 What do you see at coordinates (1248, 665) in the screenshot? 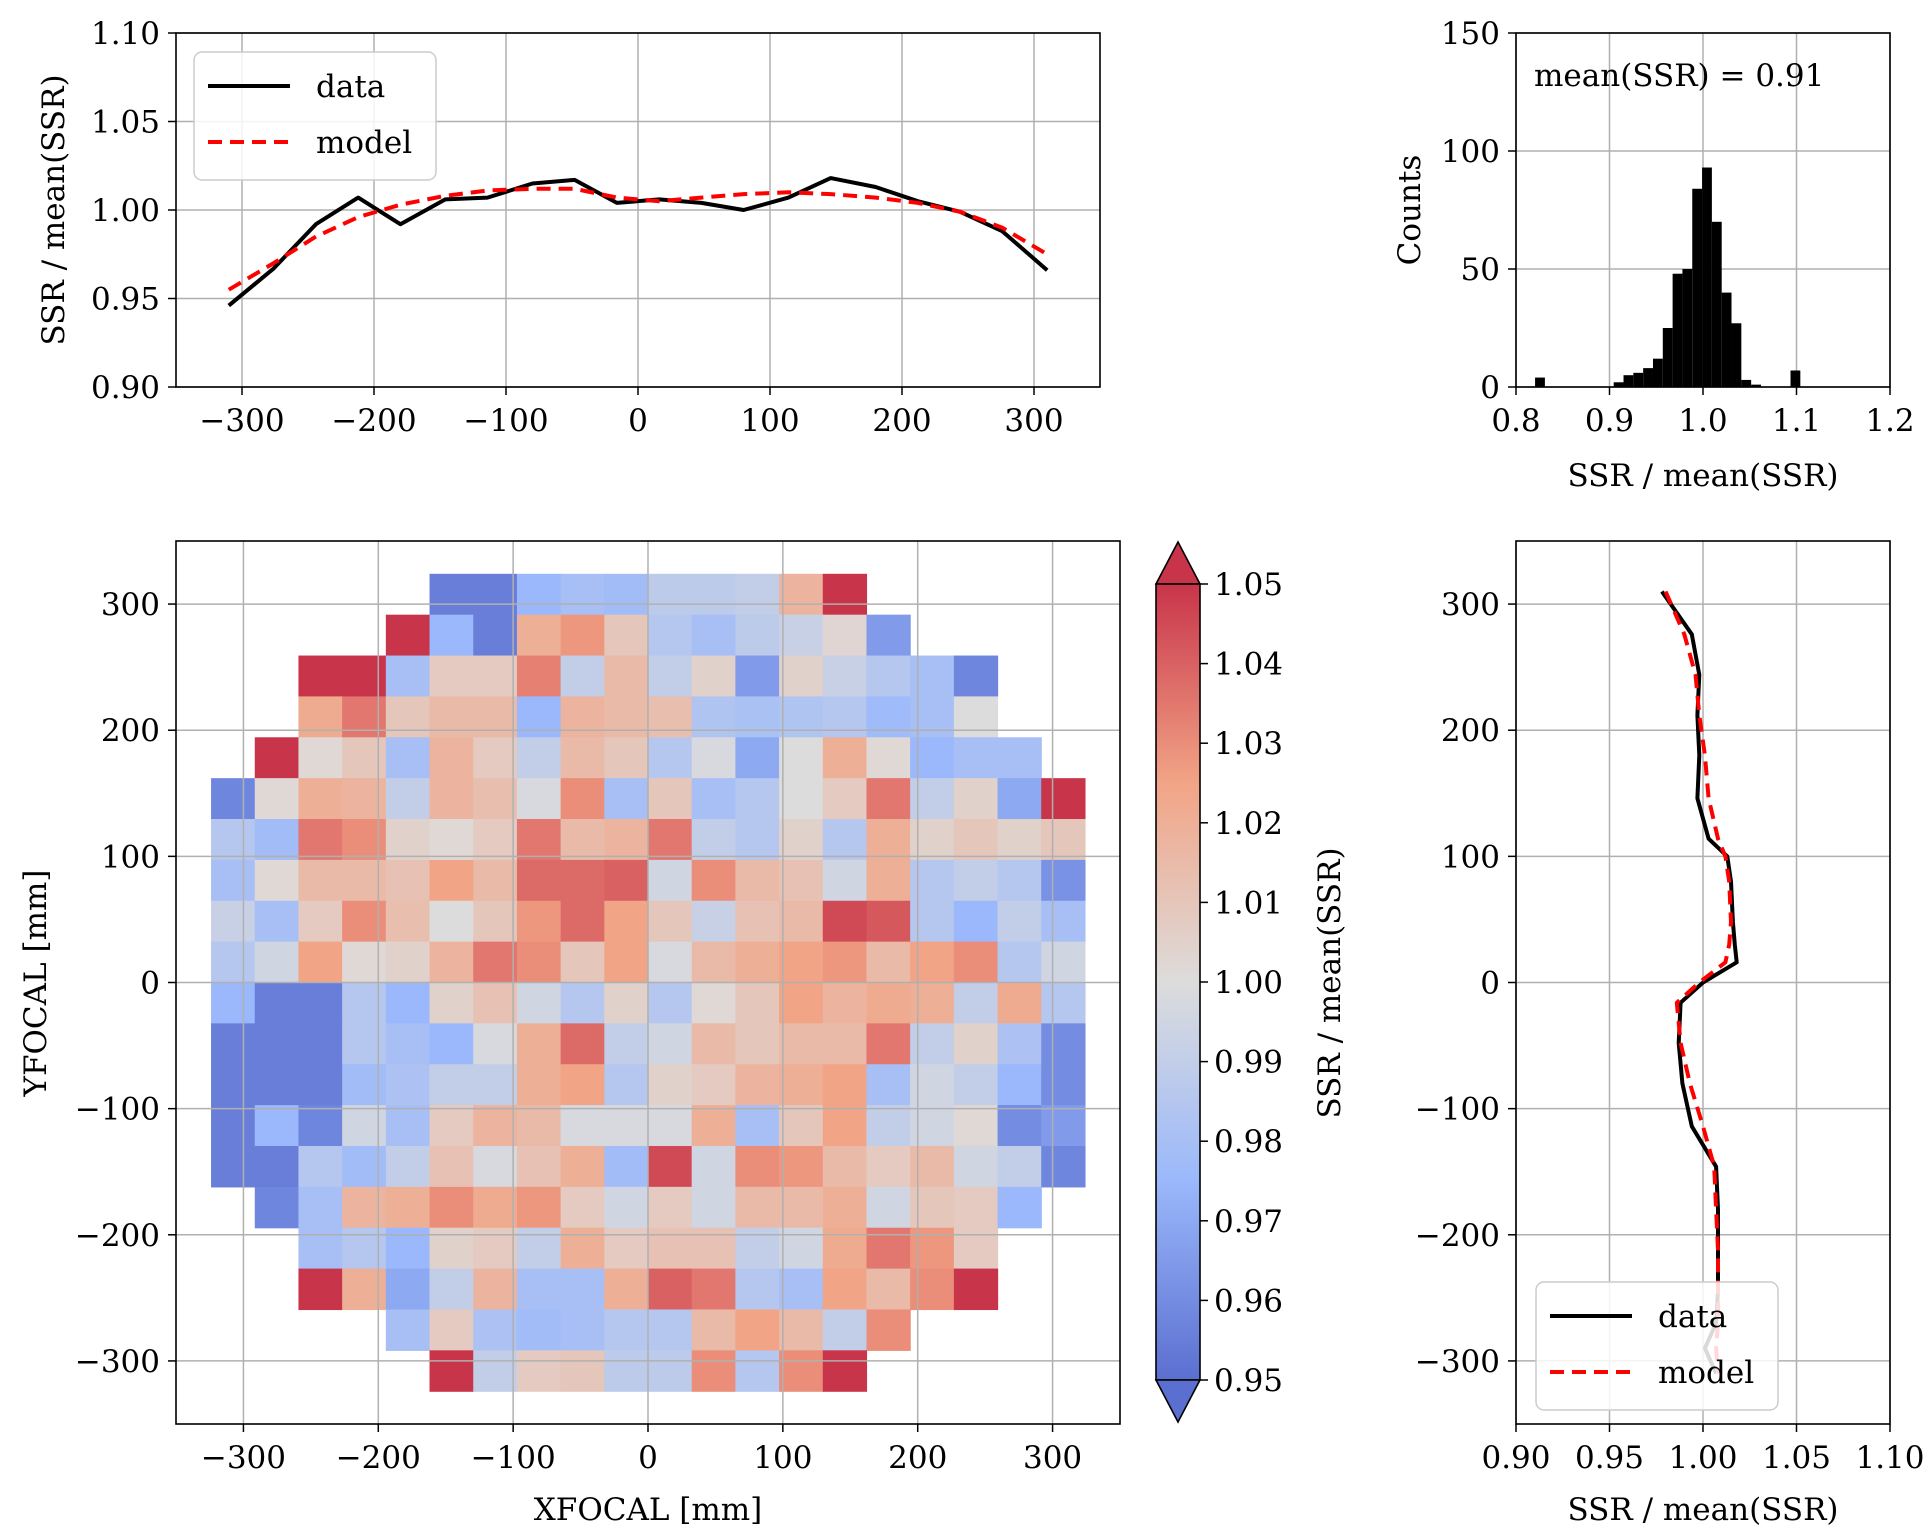
I see `colorbar-tick-label: 1.04` at bounding box center [1248, 665].